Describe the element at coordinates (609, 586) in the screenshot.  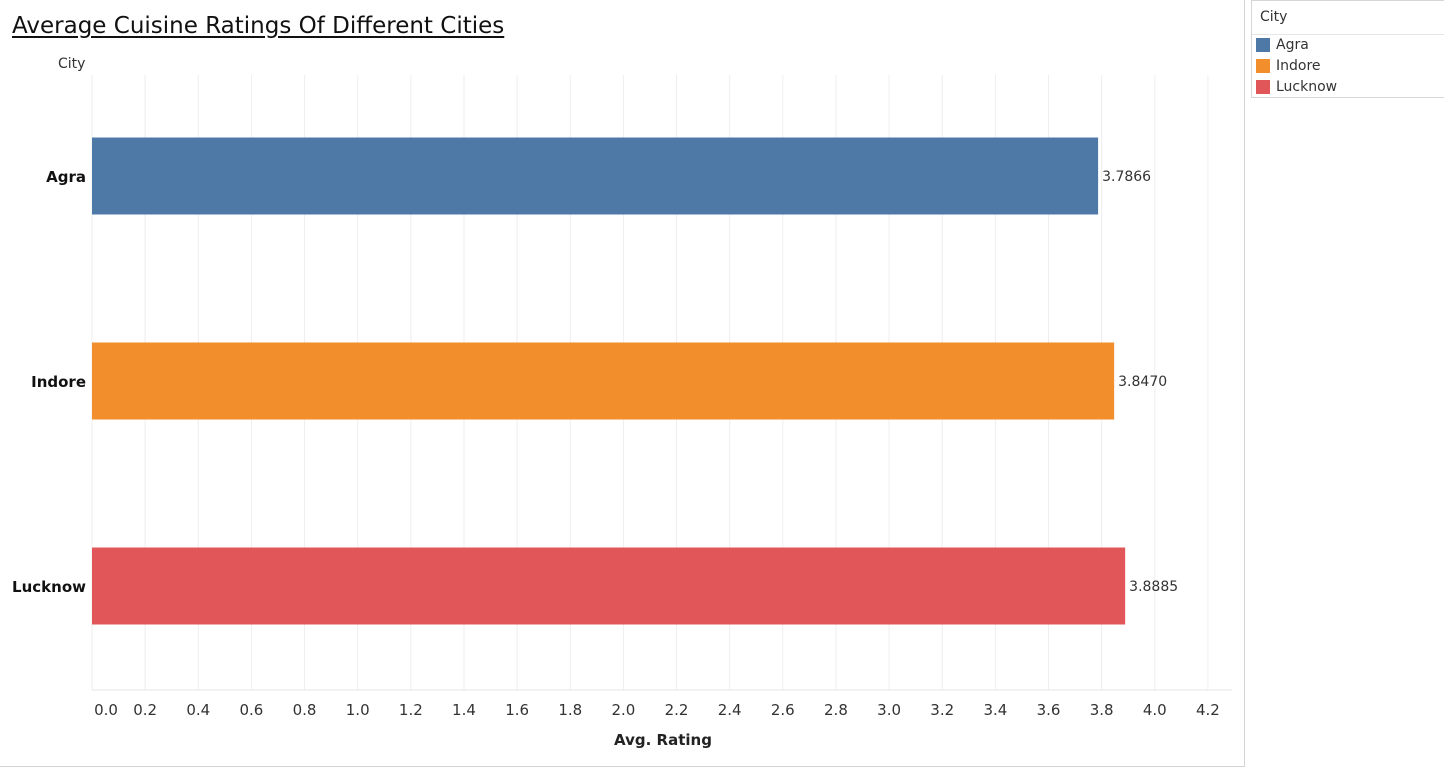
I see `bar-lucknow` at that location.